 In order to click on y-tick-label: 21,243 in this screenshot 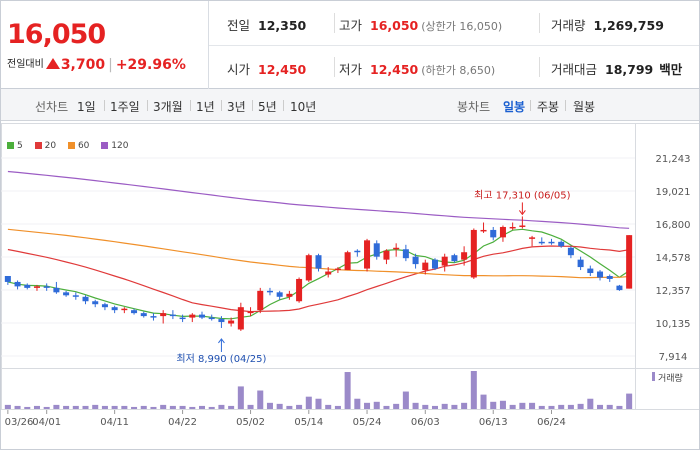, I will do `click(673, 159)`.